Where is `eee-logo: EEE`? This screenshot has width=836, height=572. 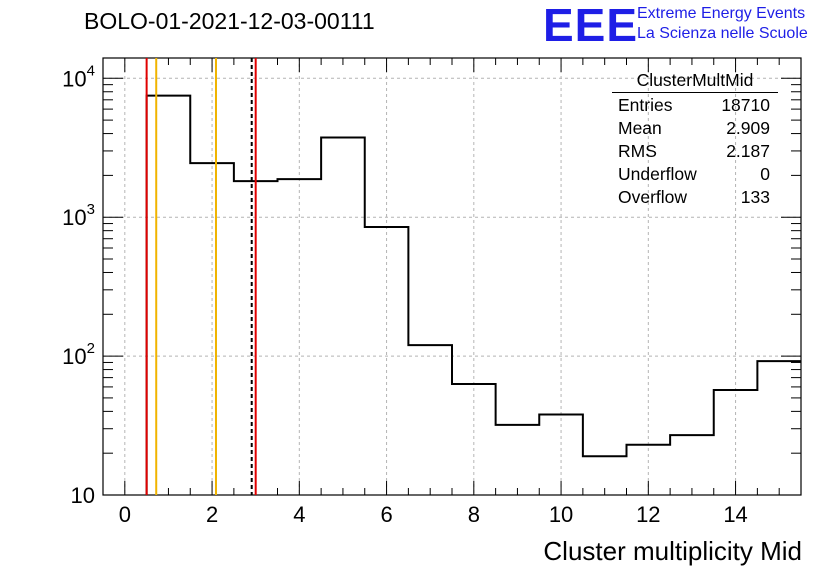
eee-logo: EEE is located at coordinates (591, 25).